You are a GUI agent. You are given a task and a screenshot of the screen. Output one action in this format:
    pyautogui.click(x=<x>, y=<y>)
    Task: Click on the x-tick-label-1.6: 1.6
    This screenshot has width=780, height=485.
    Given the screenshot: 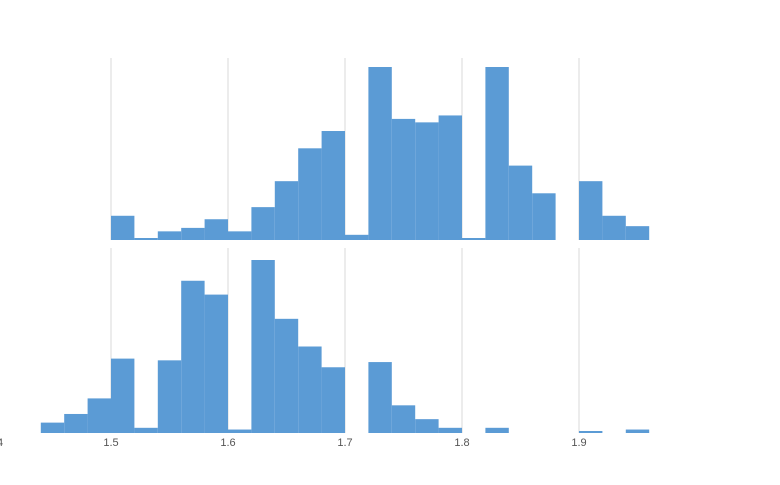 What is the action you would take?
    pyautogui.click(x=227, y=443)
    